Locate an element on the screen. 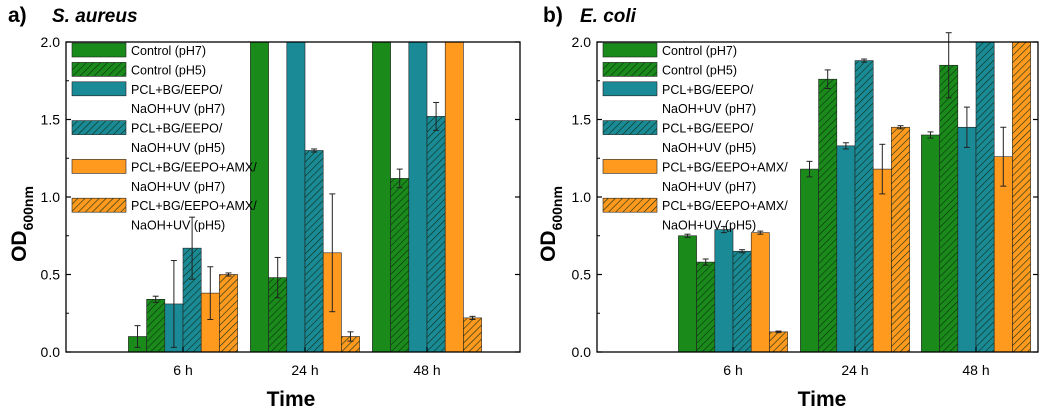  y-axis-title-main-a: OD is located at coordinates (19, 246).